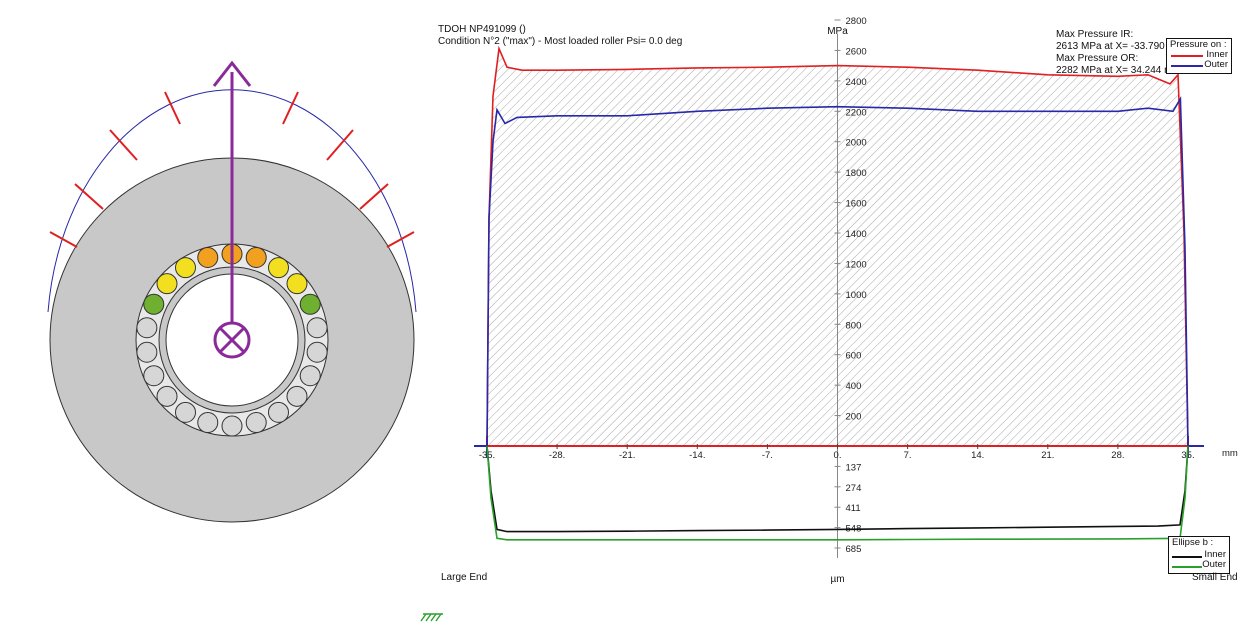 The image size is (1259, 640). Describe the element at coordinates (1215, 554) in the screenshot. I see `legend-ellipse-inner-label: Inner` at that location.